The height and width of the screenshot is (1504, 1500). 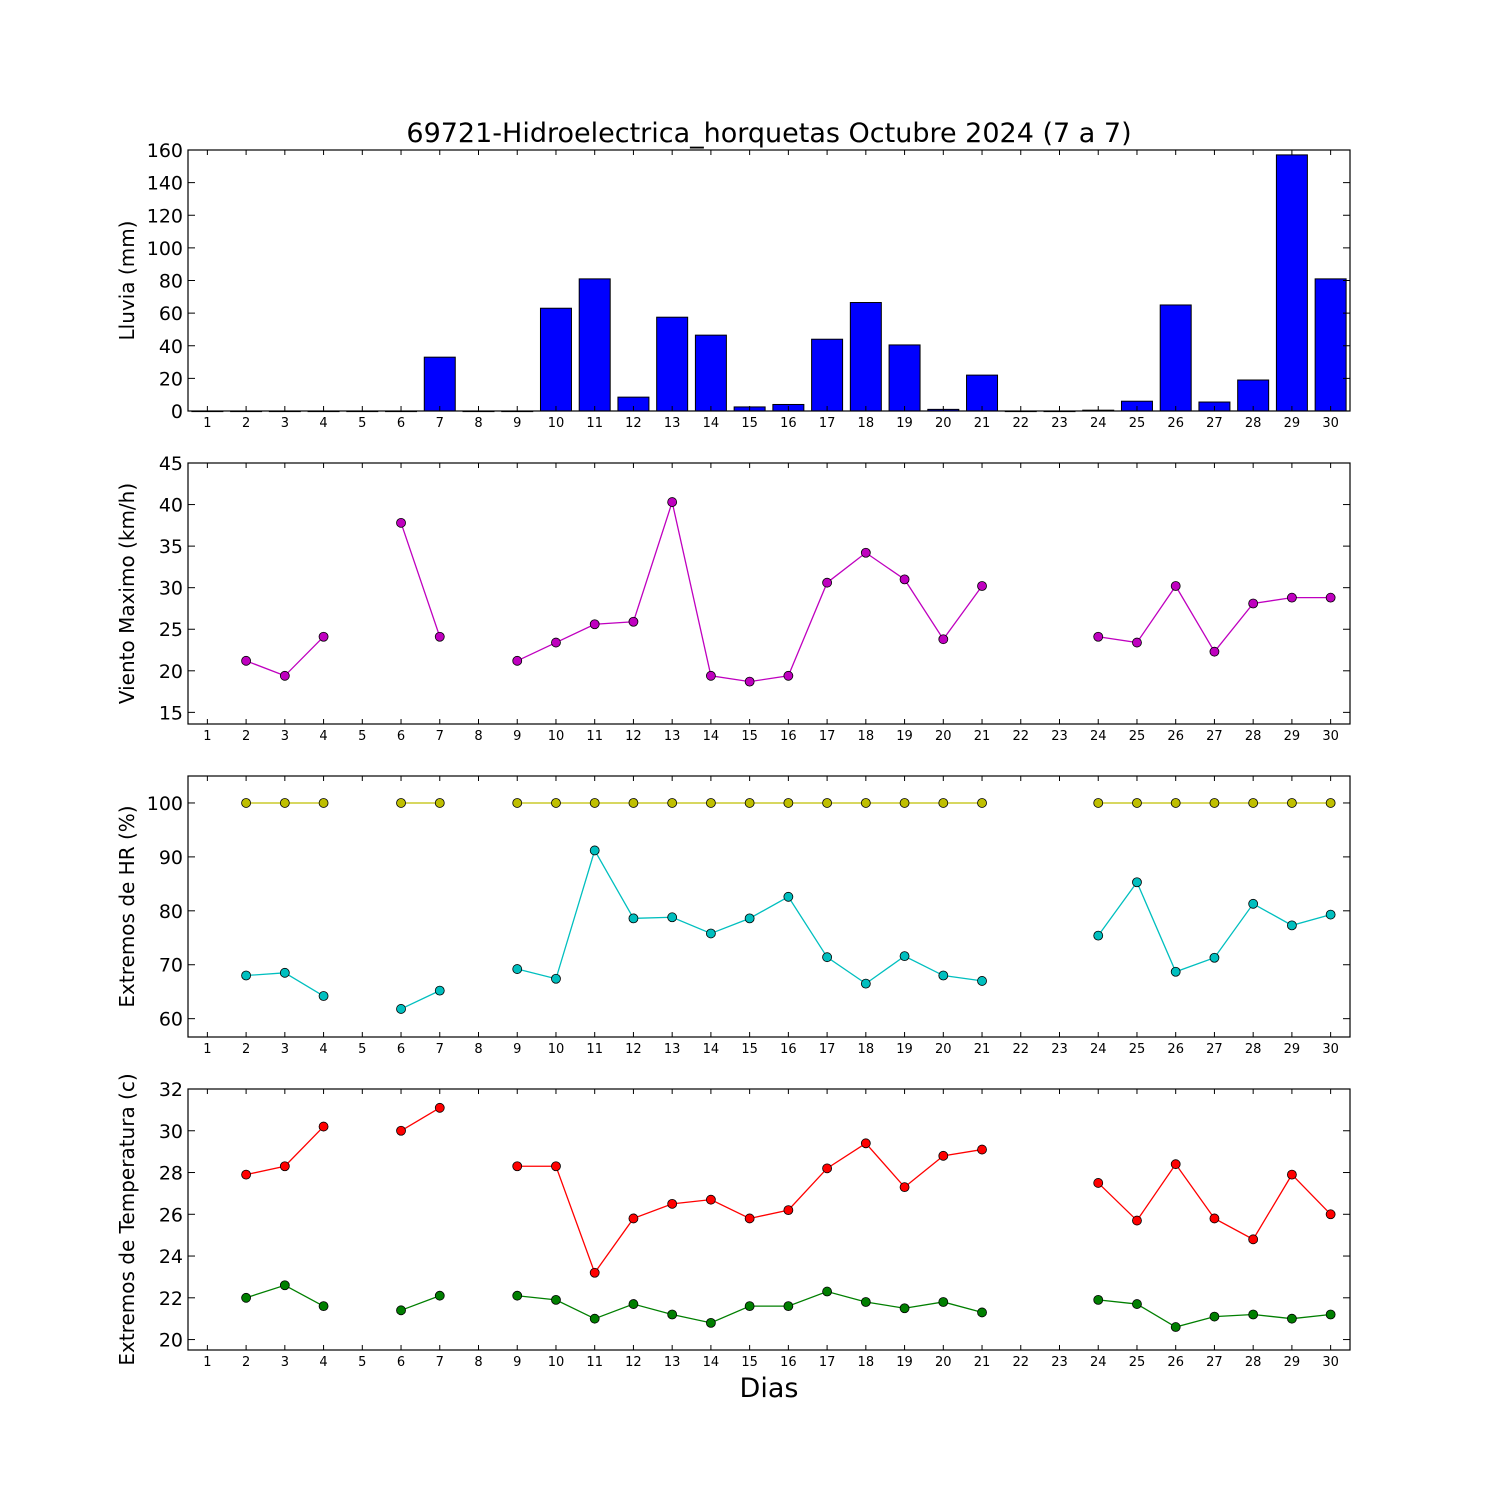 What do you see at coordinates (1020, 1049) in the screenshot?
I see `panel-3-xtick-label-22: 22` at bounding box center [1020, 1049].